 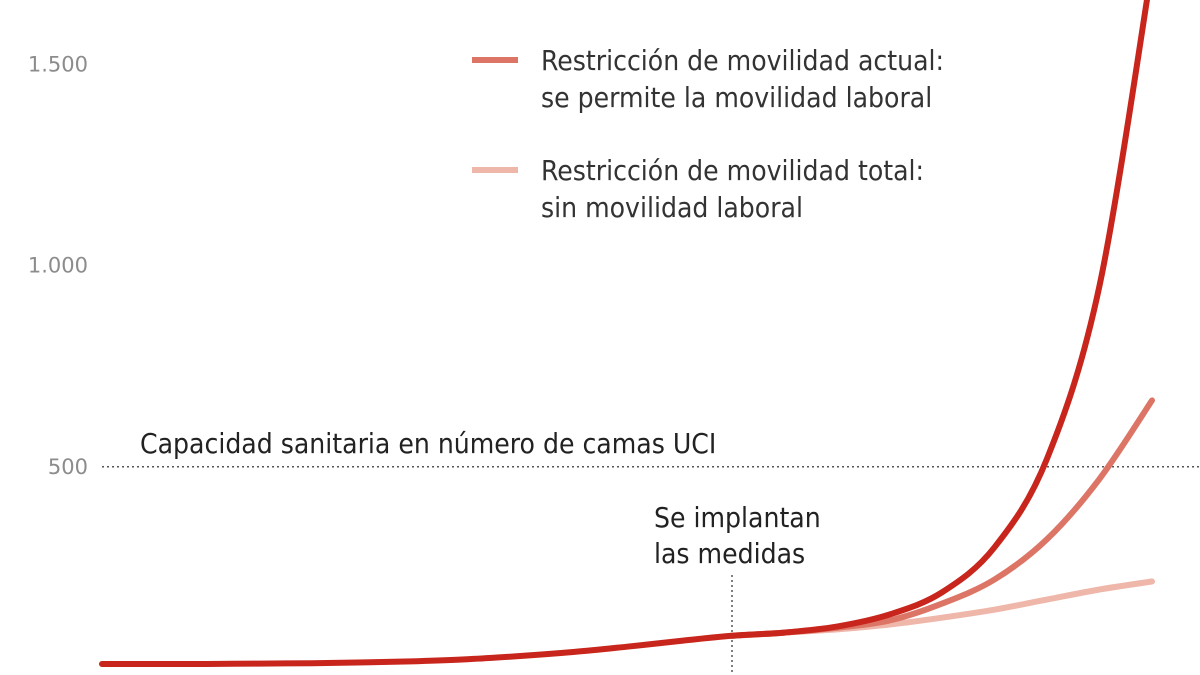 What do you see at coordinates (68, 467) in the screenshot?
I see `y-tick-label: 500` at bounding box center [68, 467].